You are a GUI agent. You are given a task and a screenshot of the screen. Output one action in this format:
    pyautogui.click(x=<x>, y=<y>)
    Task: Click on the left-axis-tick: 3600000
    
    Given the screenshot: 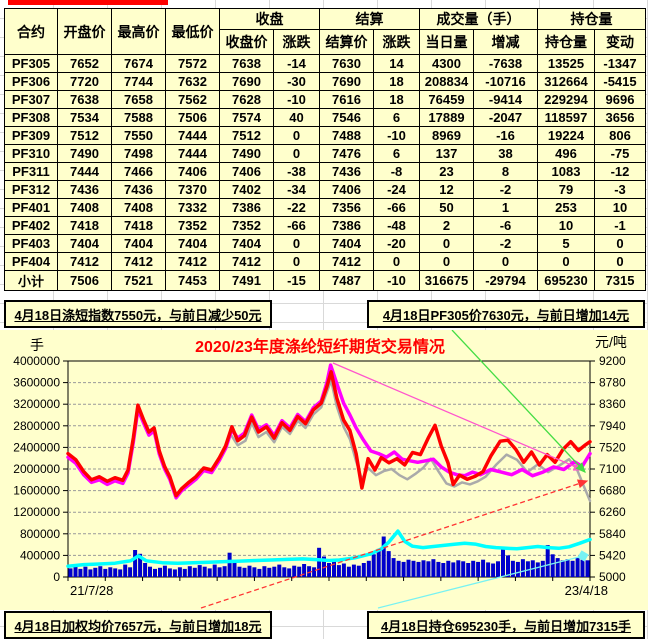 What is the action you would take?
    pyautogui.click(x=36, y=383)
    